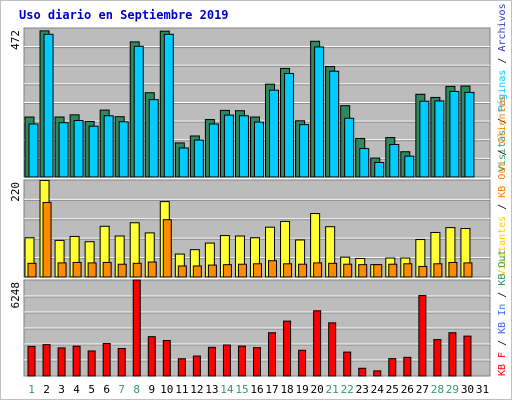 The width and height of the screenshot is (512, 400). What do you see at coordinates (502, 27) in the screenshot?
I see `legend-item: Archivos` at bounding box center [502, 27].